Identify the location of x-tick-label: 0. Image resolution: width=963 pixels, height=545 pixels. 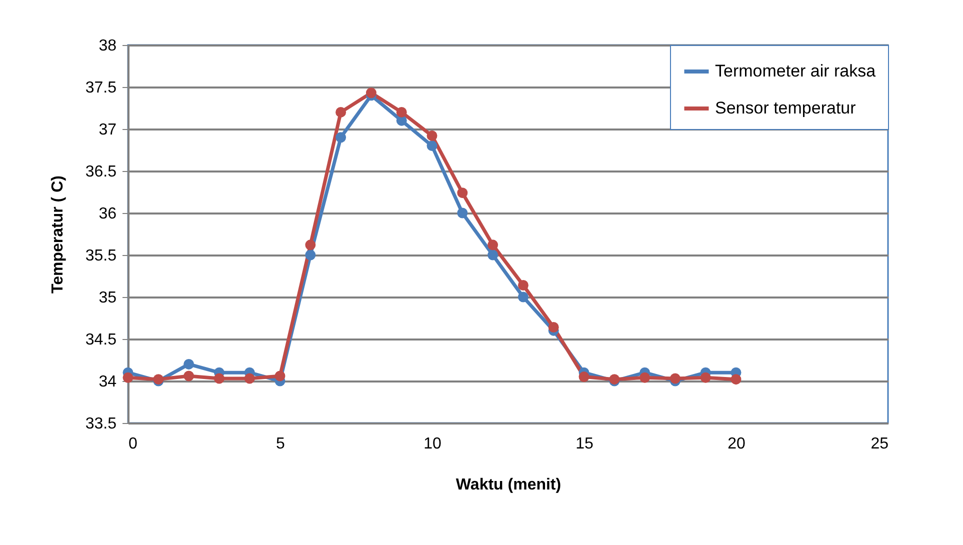
(133, 444).